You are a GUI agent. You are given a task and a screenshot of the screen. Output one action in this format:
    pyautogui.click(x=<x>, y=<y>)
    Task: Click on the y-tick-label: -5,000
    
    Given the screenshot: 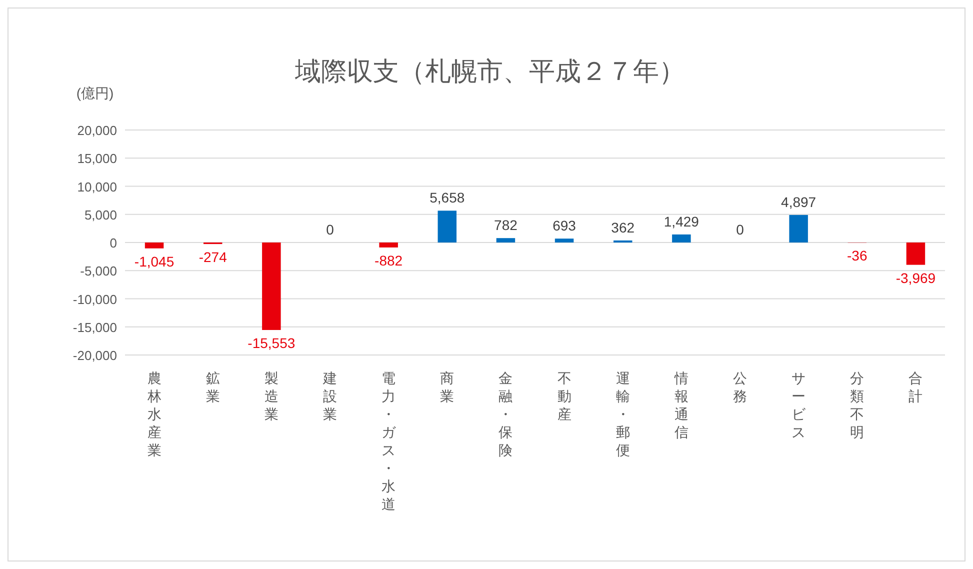 What is the action you would take?
    pyautogui.click(x=98, y=271)
    